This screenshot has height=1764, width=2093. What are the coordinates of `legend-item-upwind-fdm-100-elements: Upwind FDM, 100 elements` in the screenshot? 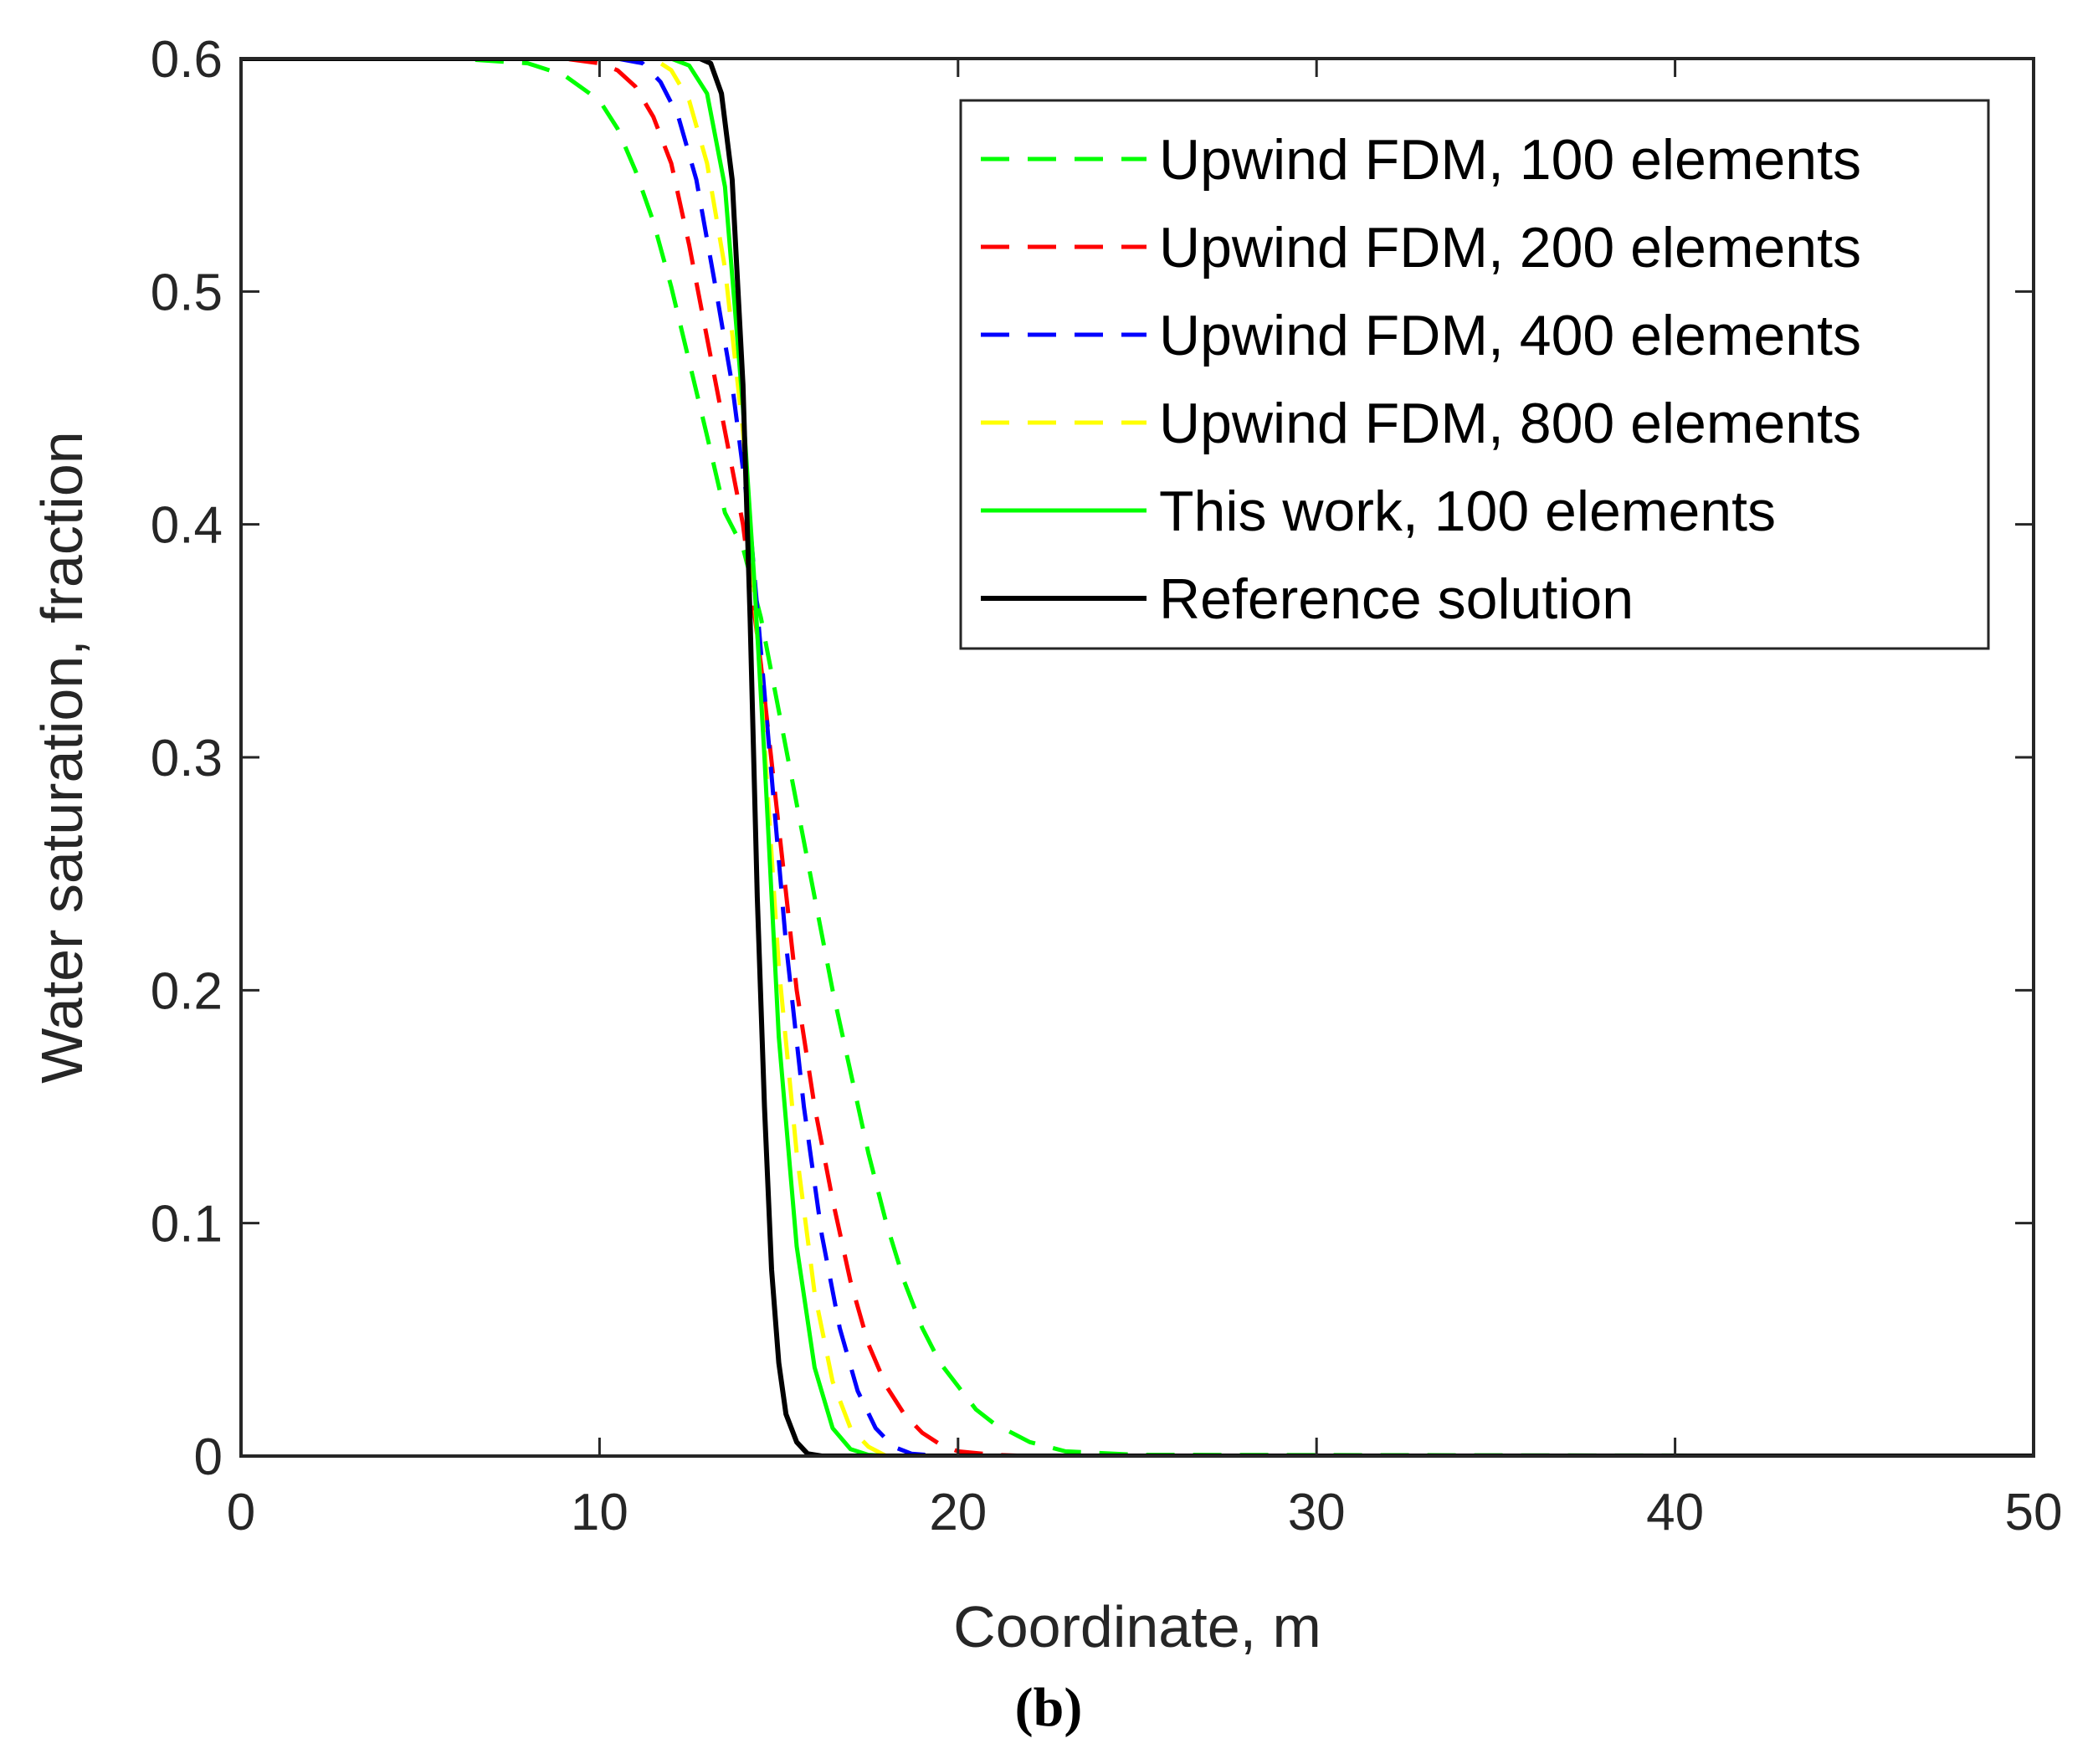 It's located at (1421, 160).